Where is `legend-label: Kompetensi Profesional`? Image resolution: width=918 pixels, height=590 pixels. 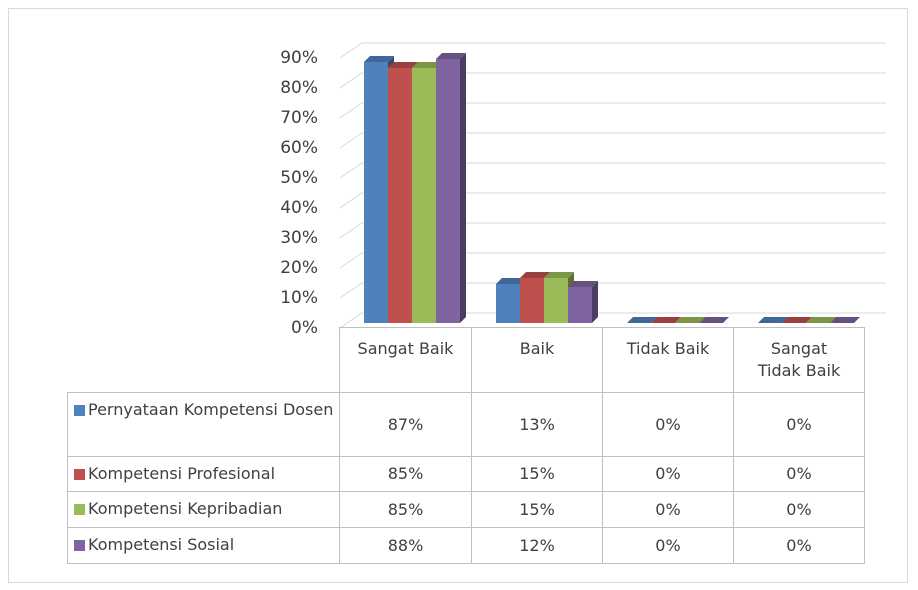
legend-label: Kompetensi Profesional is located at coordinates (182, 473).